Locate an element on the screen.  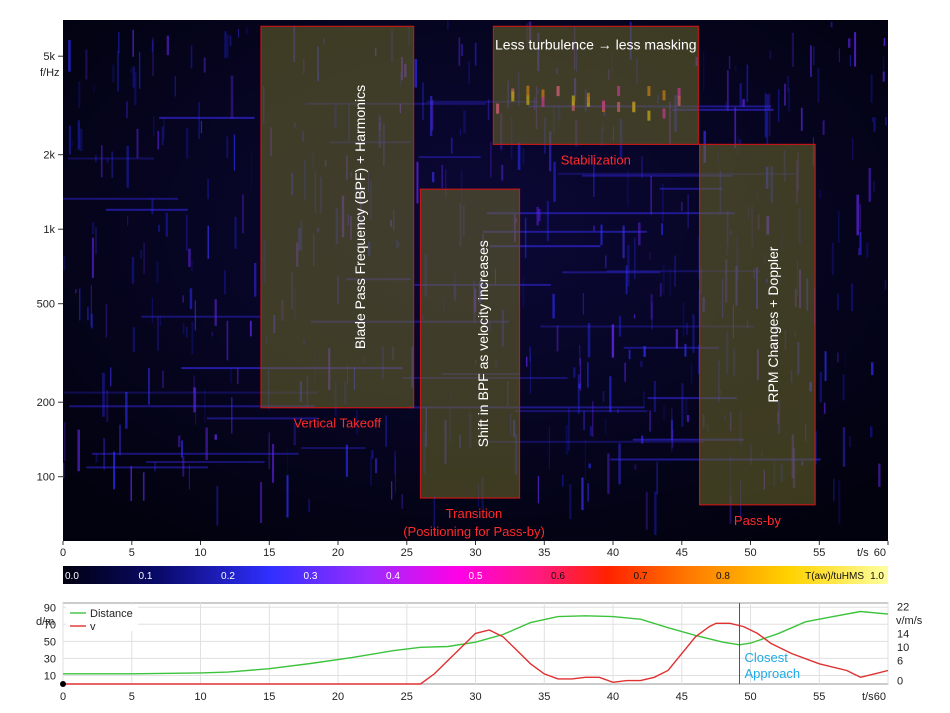
line-plot-x-axis-label: t/s is located at coordinates (868, 697).